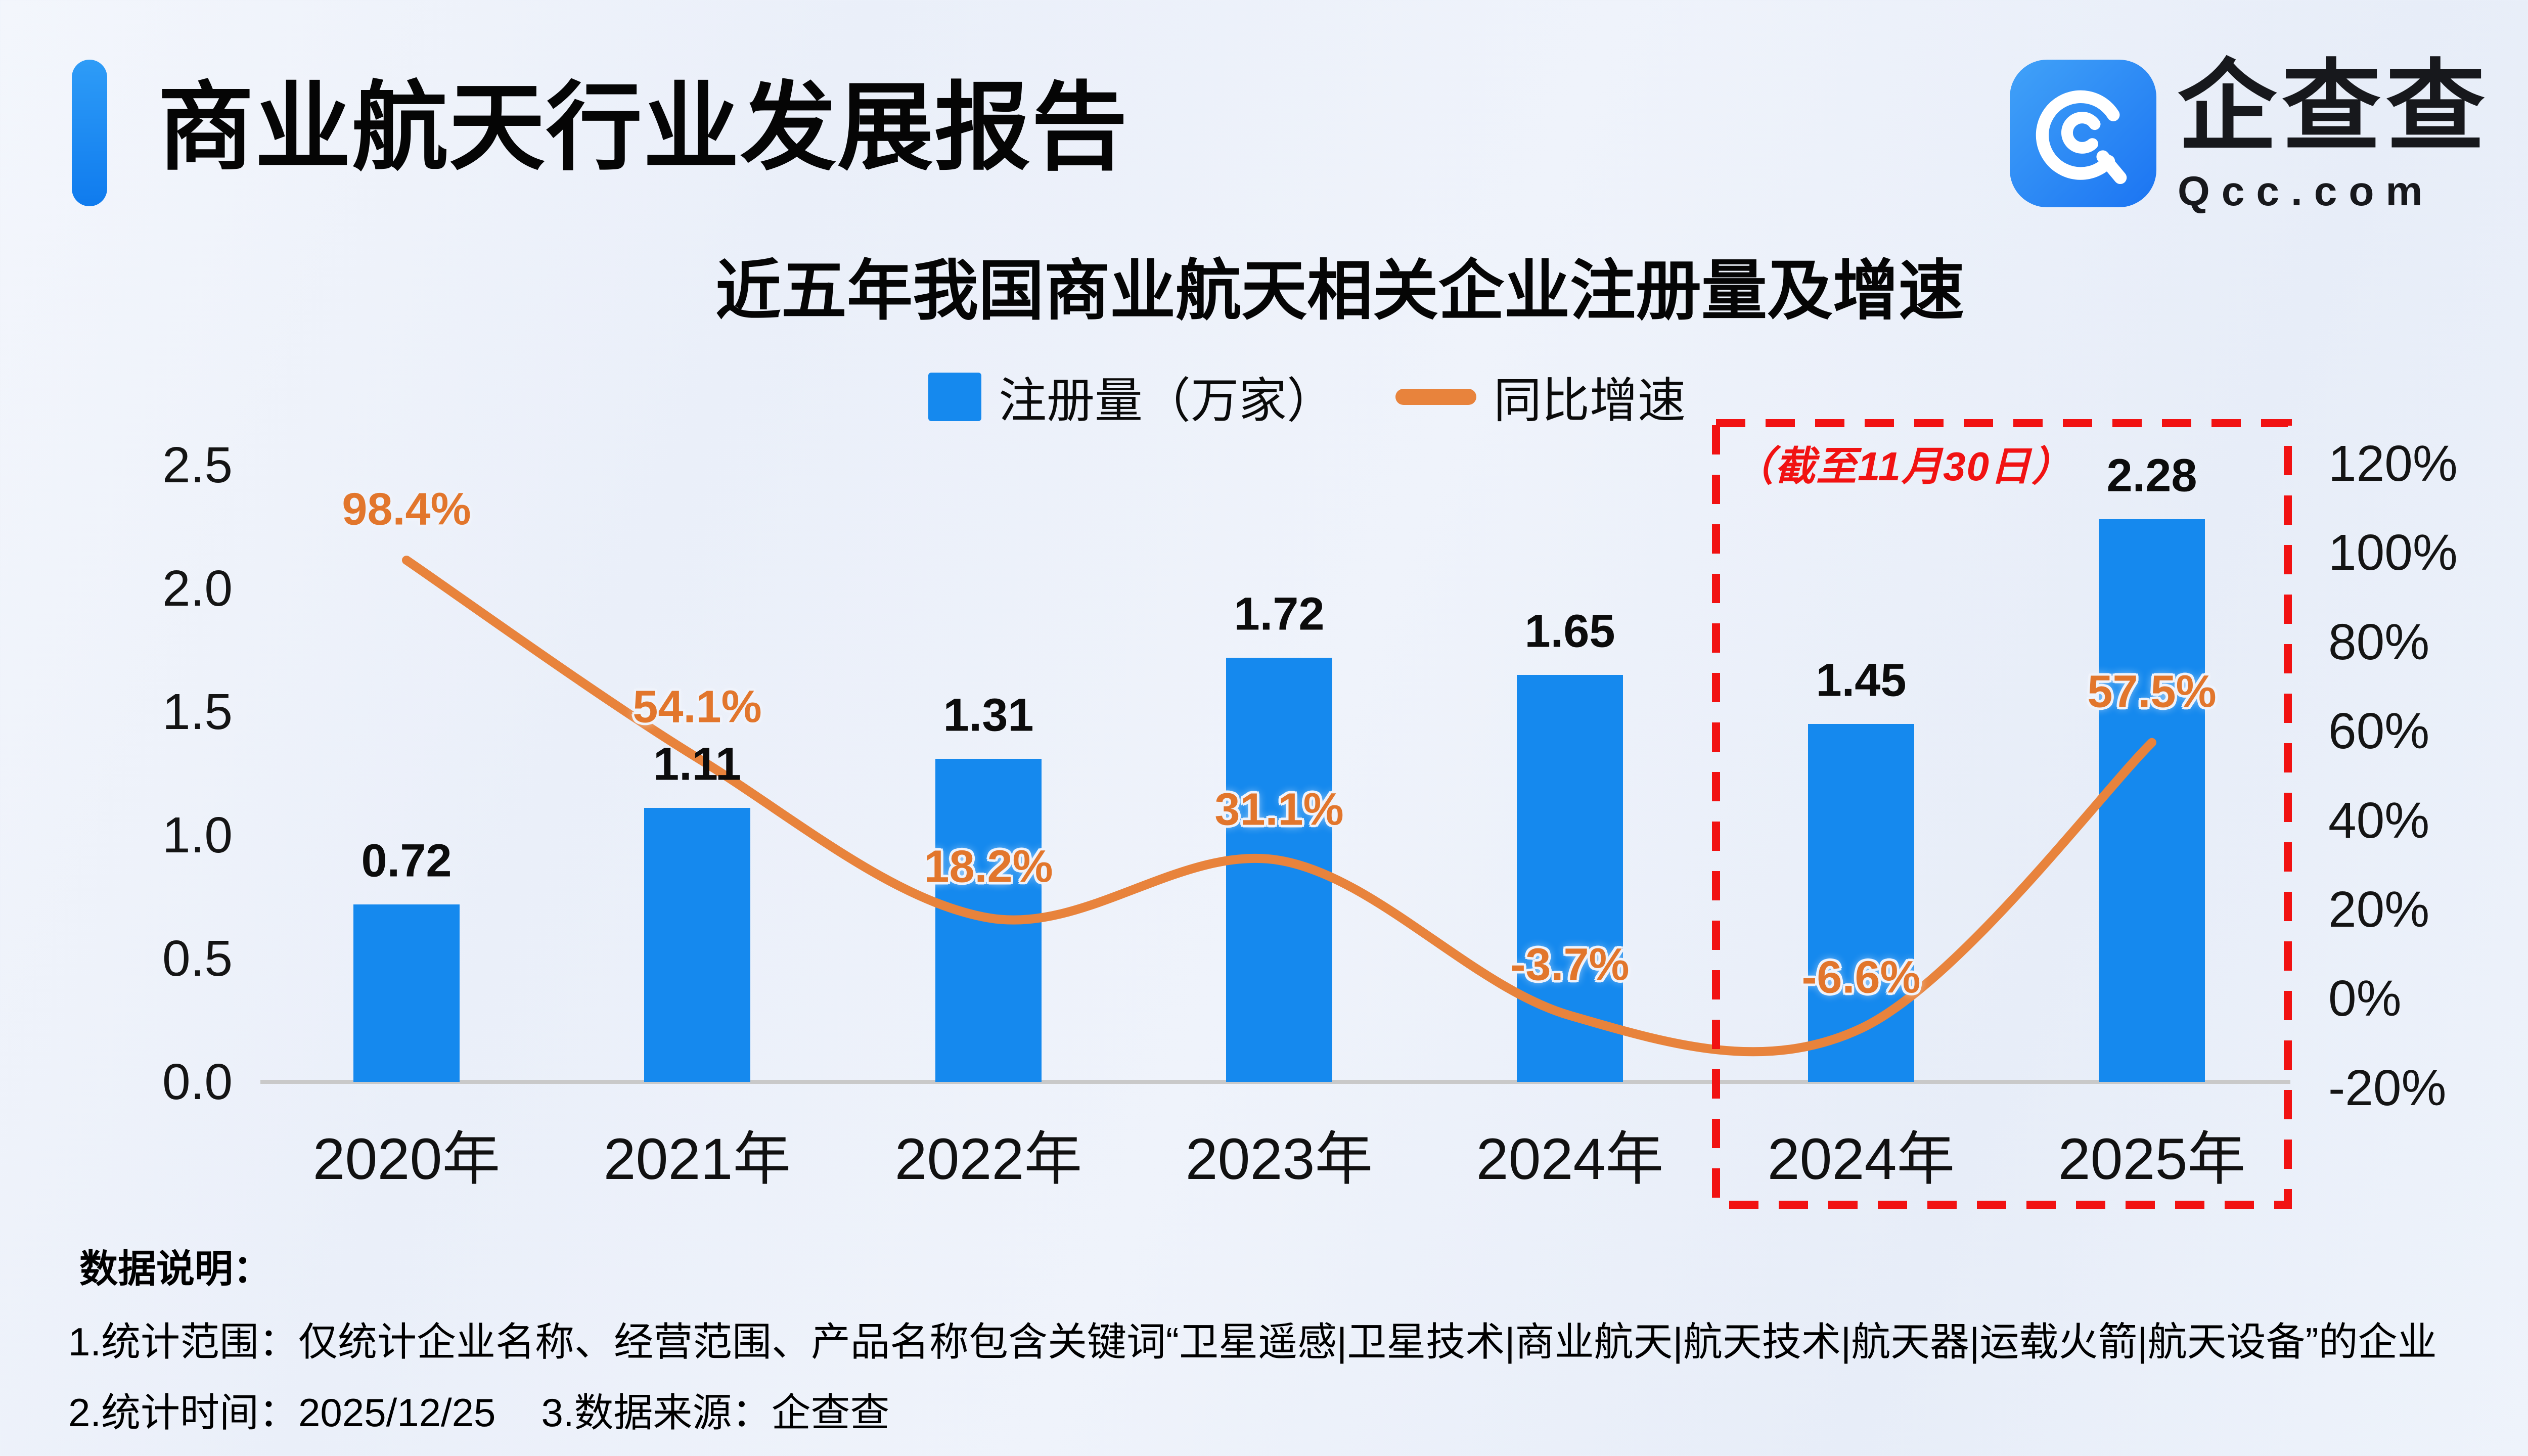 This screenshot has width=2528, height=1456. I want to click on left-axis-tick-0.5: 0.5, so click(198, 958).